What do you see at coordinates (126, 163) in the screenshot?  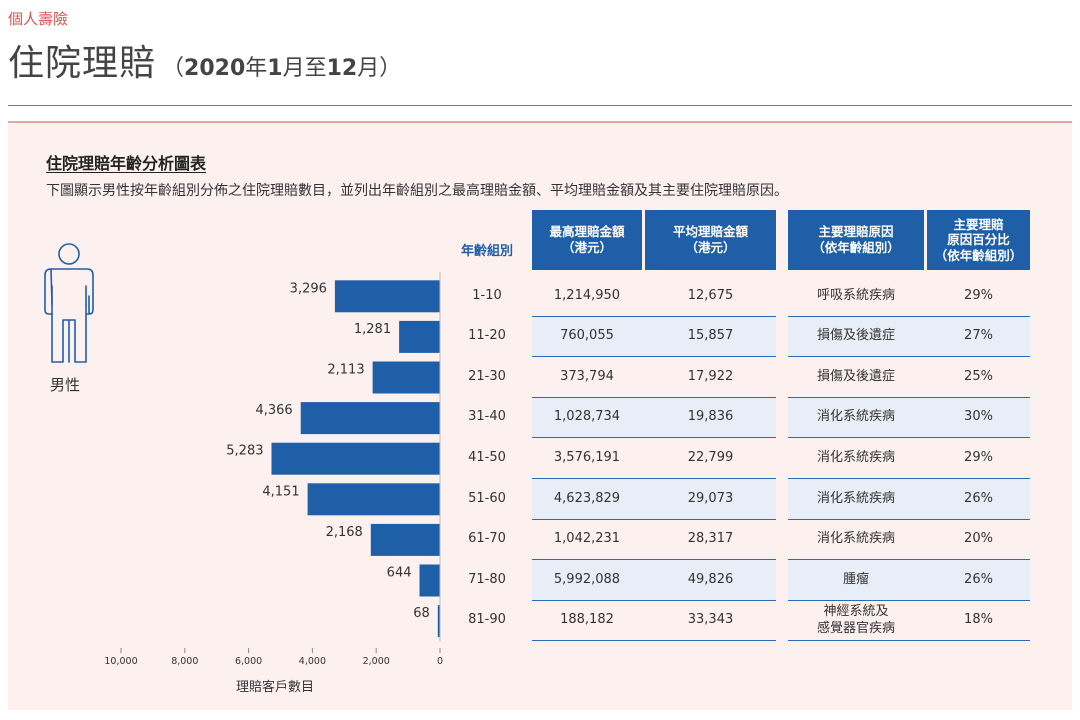 I see `section-title: 住院理賠年齡分析圖表` at bounding box center [126, 163].